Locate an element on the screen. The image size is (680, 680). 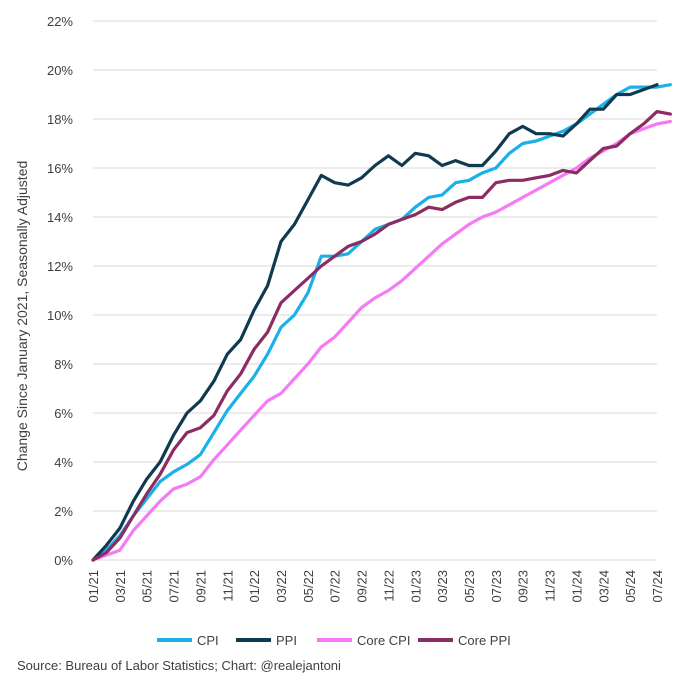
x-tick-label: 07/24 is located at coordinates (657, 586).